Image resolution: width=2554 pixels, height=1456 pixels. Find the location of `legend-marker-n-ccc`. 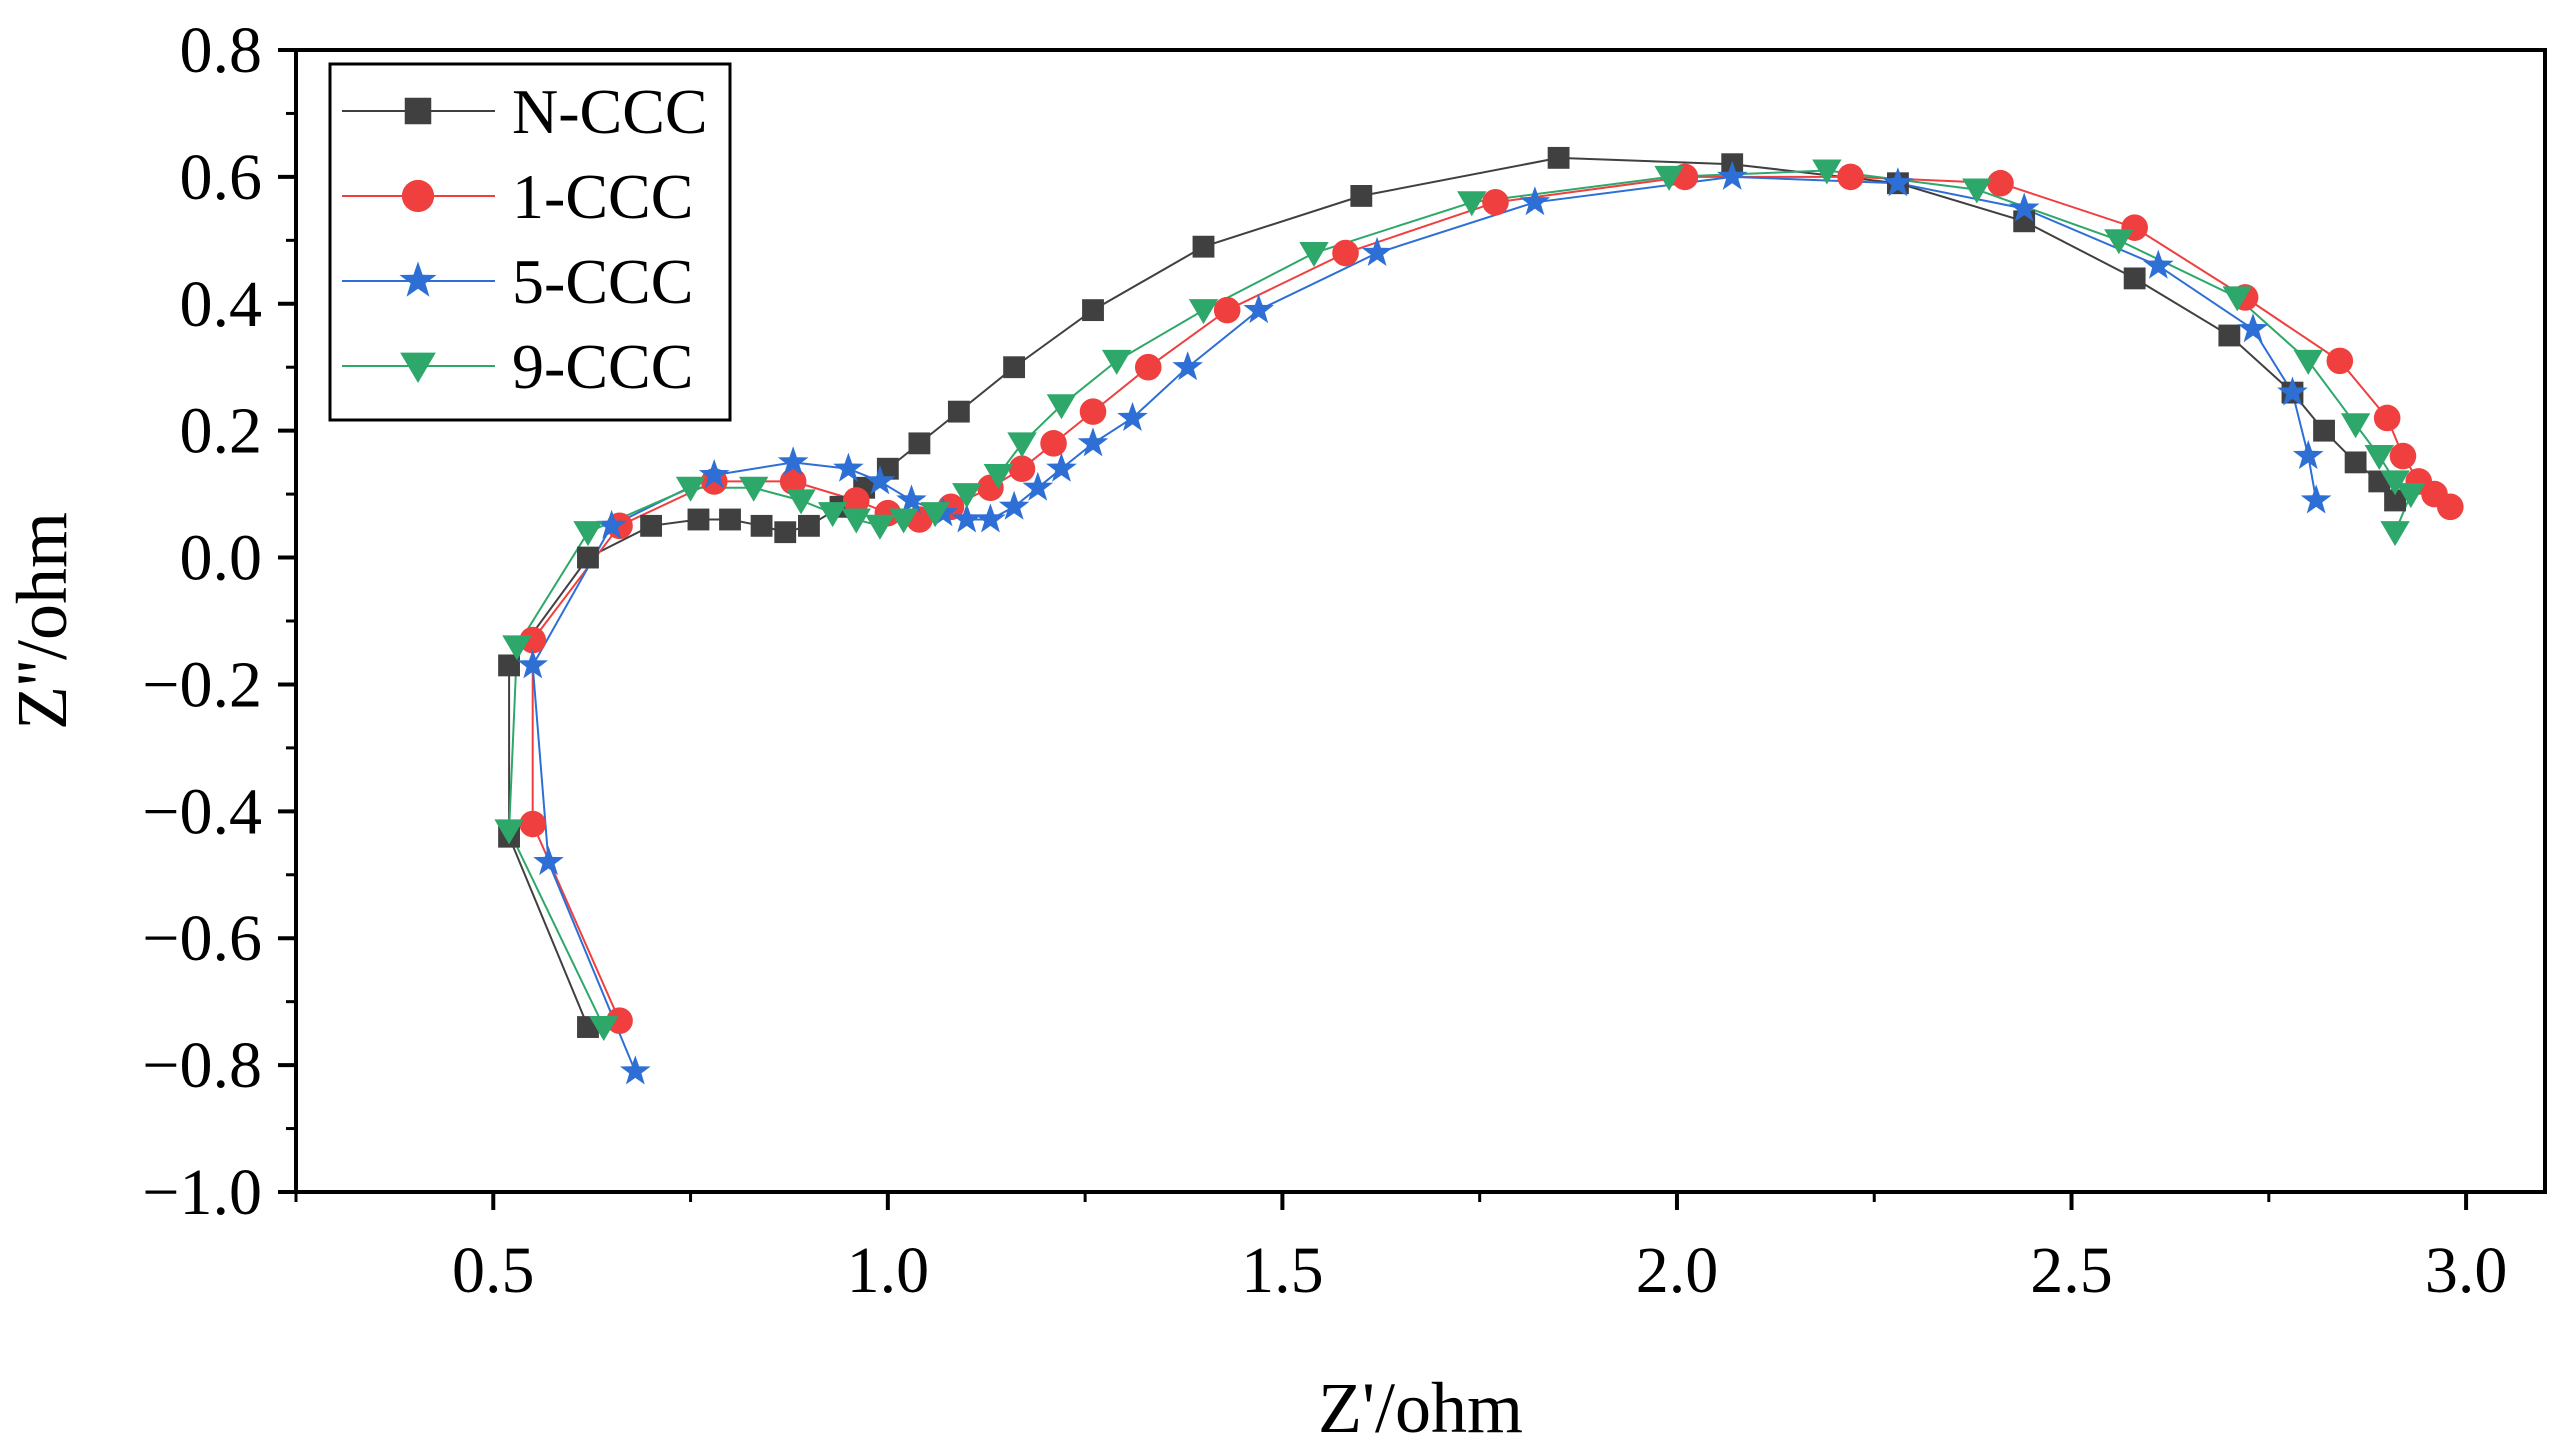

legend-marker-n-ccc is located at coordinates (418, 111).